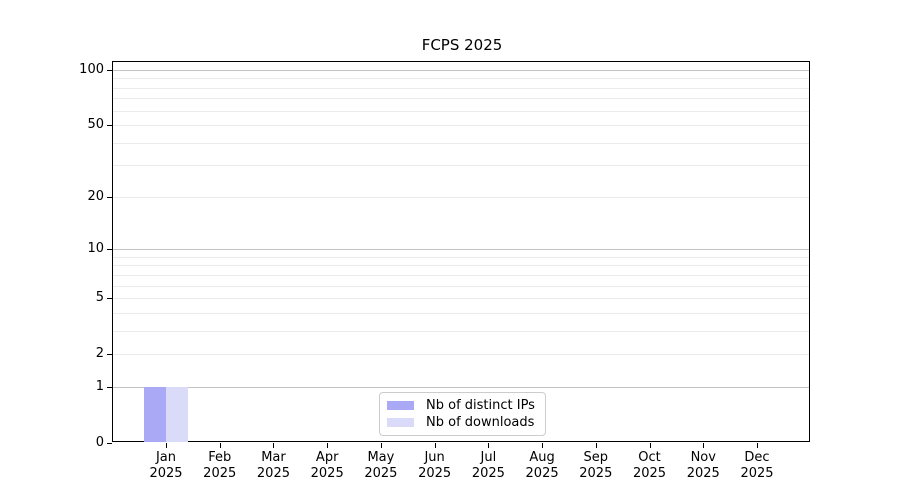 This screenshot has height=500, width=900. What do you see at coordinates (704, 445) in the screenshot?
I see `x-tick-nov` at bounding box center [704, 445].